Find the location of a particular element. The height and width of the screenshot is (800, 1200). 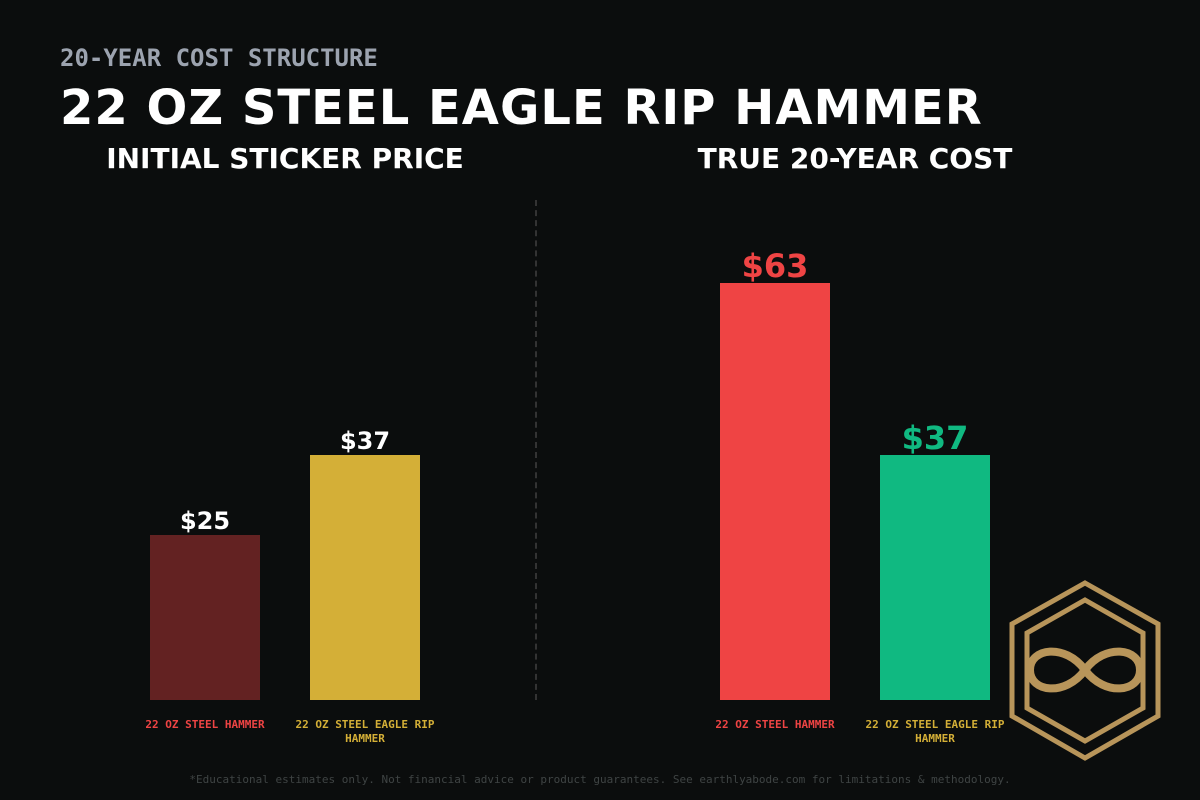

value-label: $63 is located at coordinates (775, 266).